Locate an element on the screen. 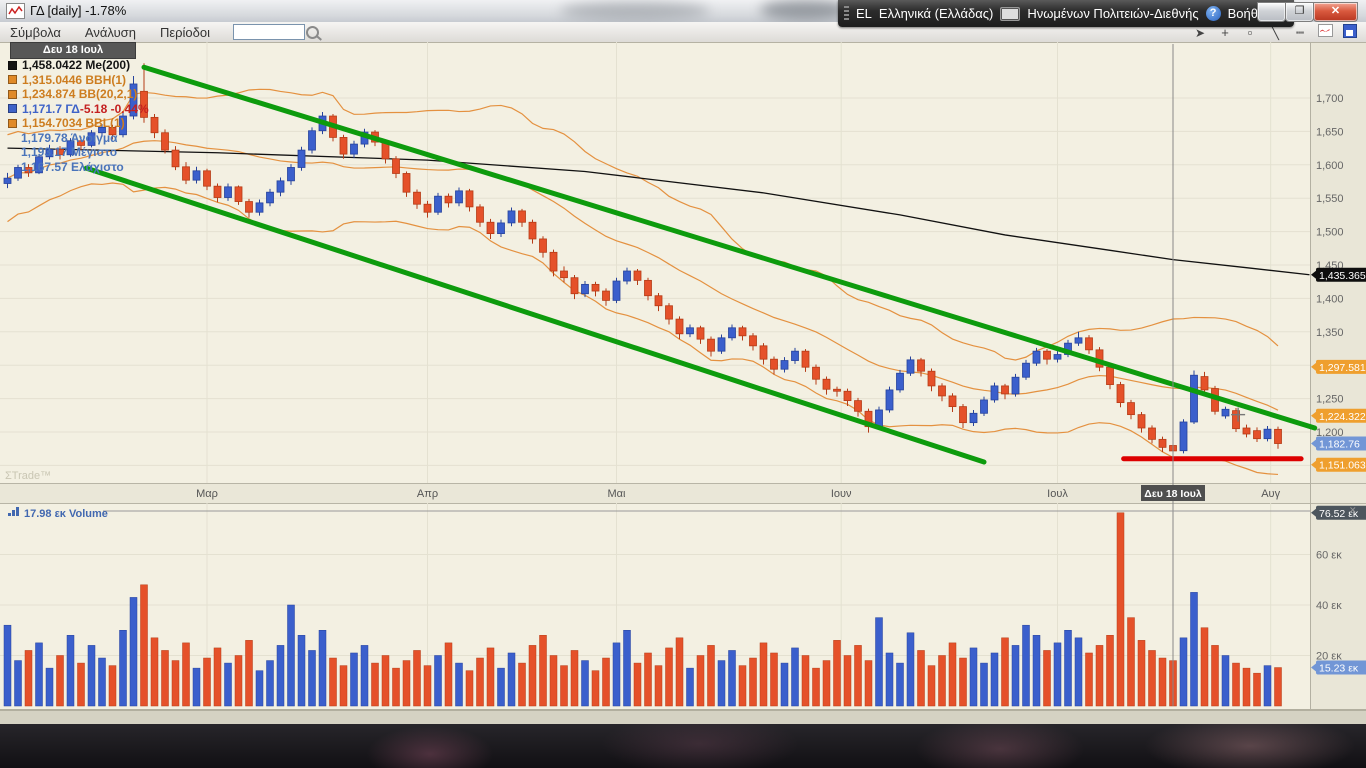 Image resolution: width=1366 pixels, height=768 pixels. svg-text: 1,250 is located at coordinates (1330, 400).